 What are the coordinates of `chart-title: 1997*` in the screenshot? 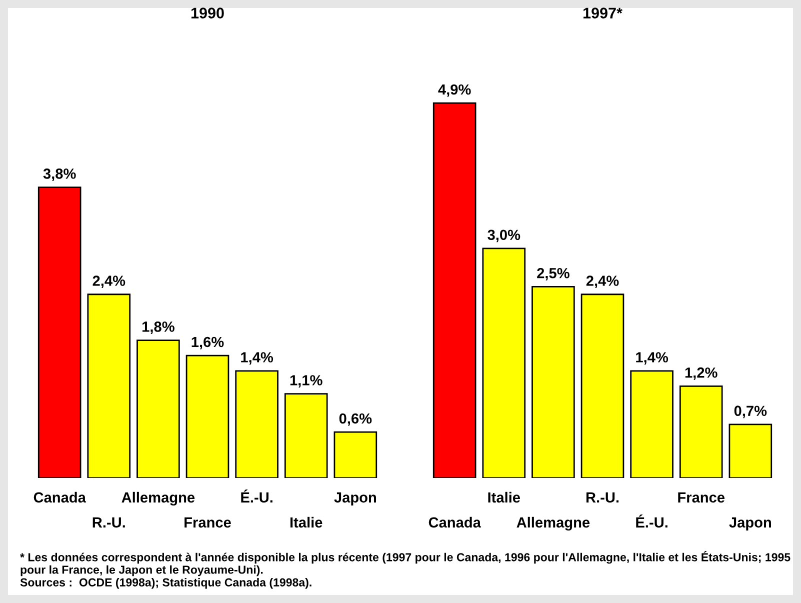 It's located at (602, 13).